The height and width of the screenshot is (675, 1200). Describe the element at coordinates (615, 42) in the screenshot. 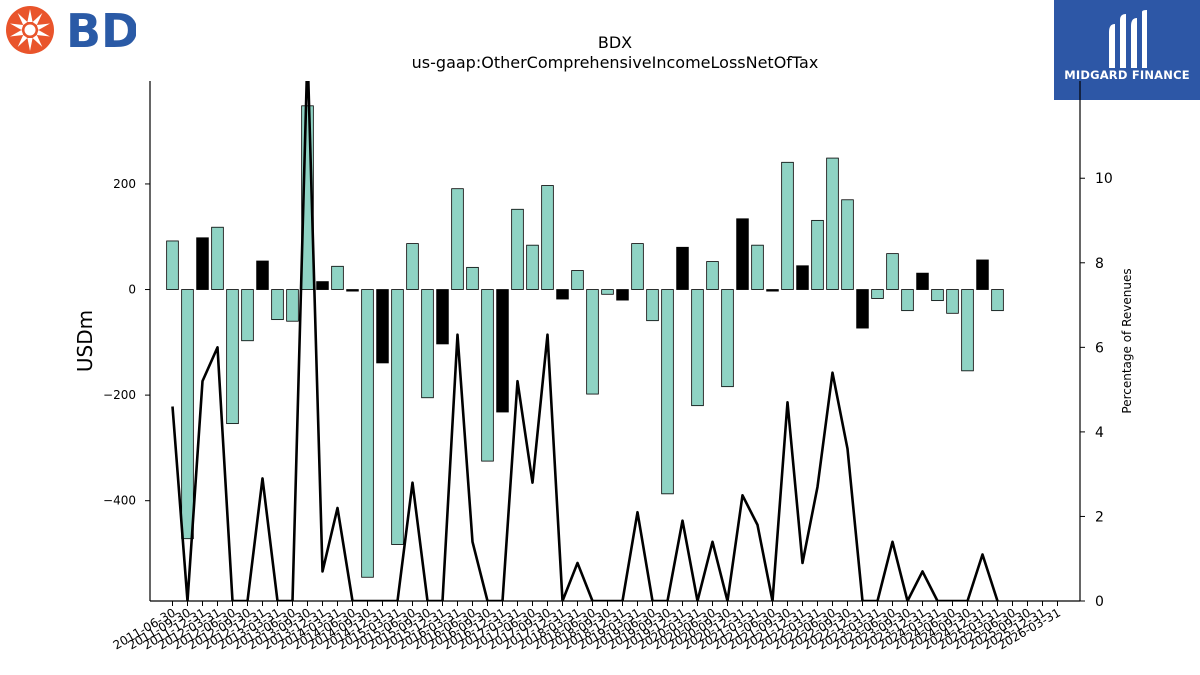

I see `chart-title: BDX` at that location.